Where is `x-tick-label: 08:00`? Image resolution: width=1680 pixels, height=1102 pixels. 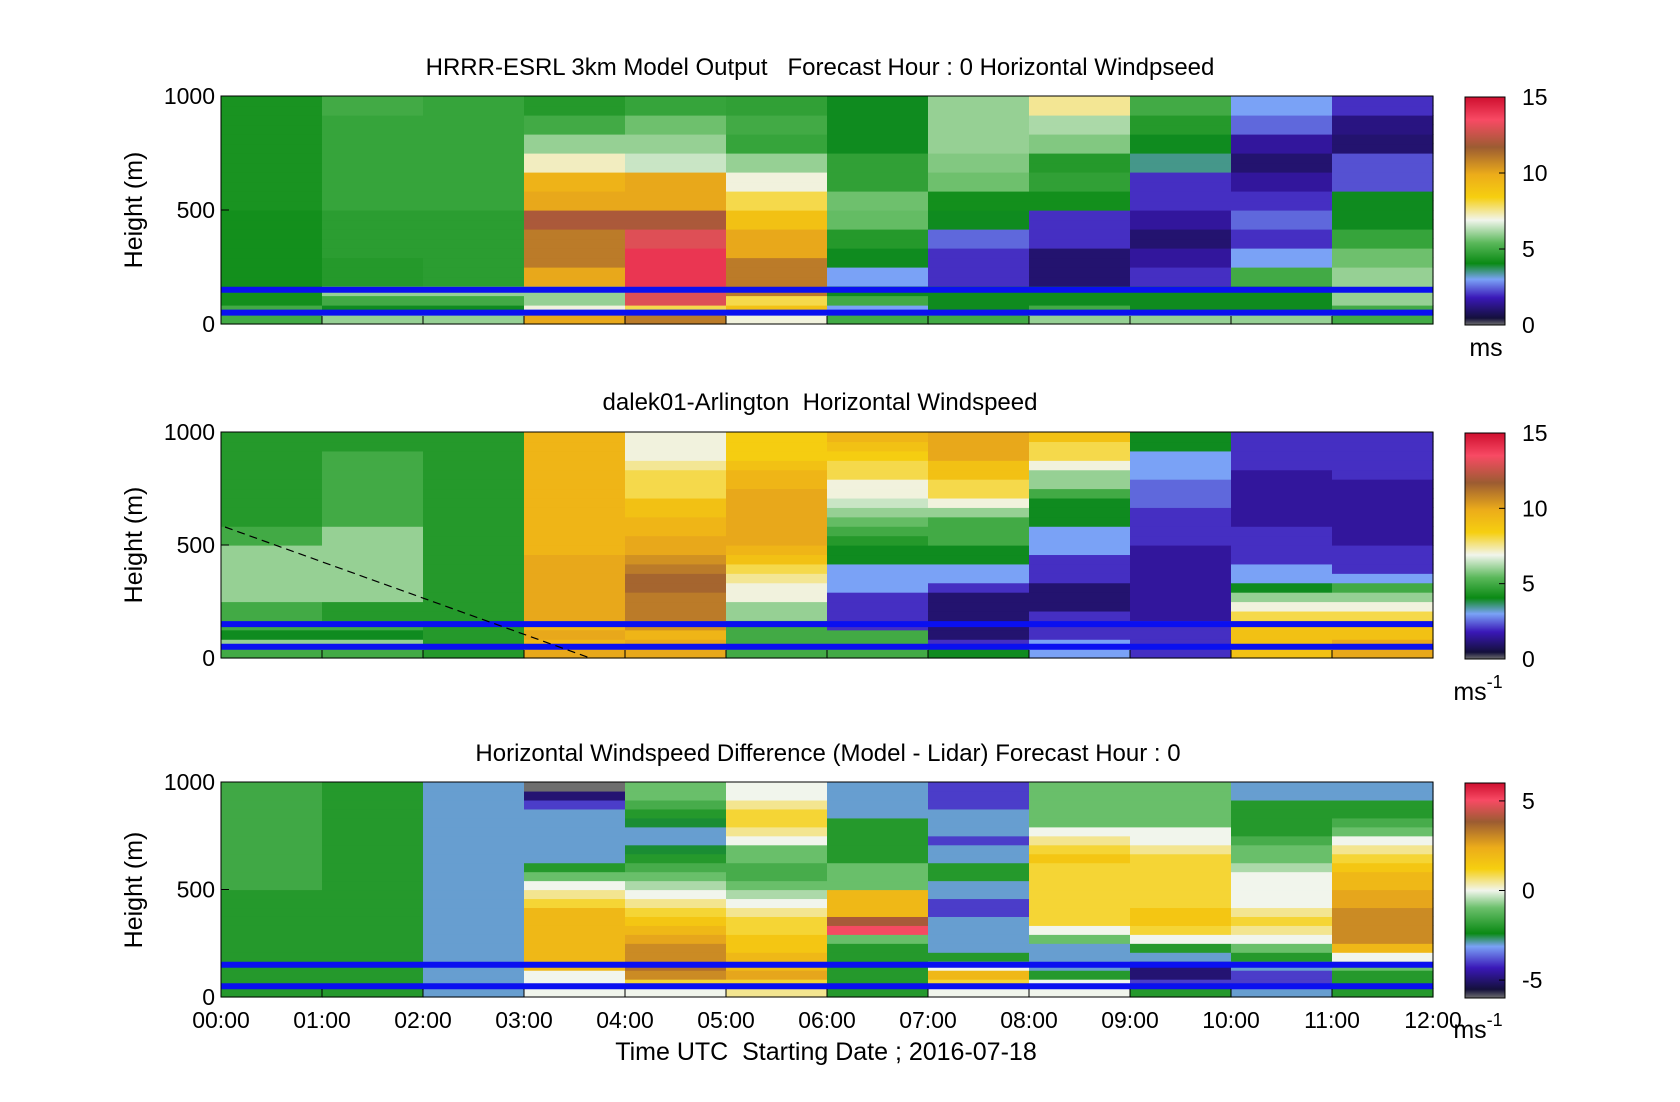 x-tick-label: 08:00 is located at coordinates (1029, 1020).